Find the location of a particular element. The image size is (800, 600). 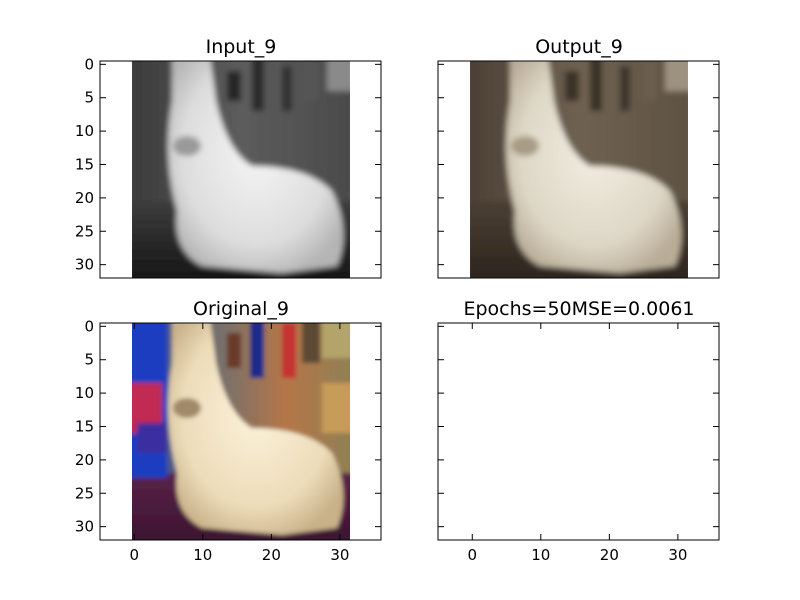

subplot-input: Input_9 is located at coordinates (240, 157).